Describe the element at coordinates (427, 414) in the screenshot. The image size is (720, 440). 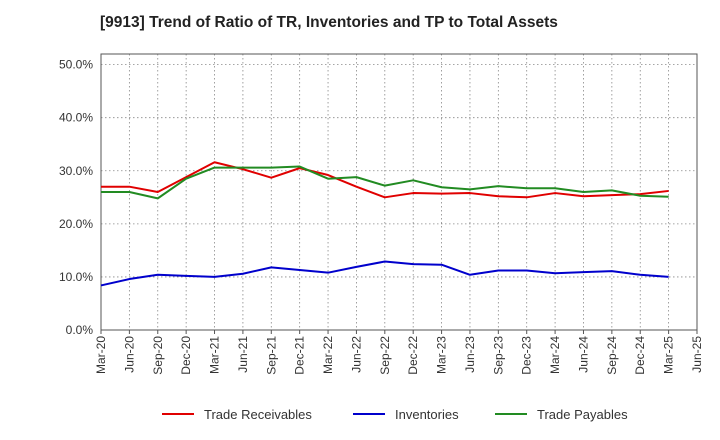
I see `legend-label-inventories: Inventories` at that location.